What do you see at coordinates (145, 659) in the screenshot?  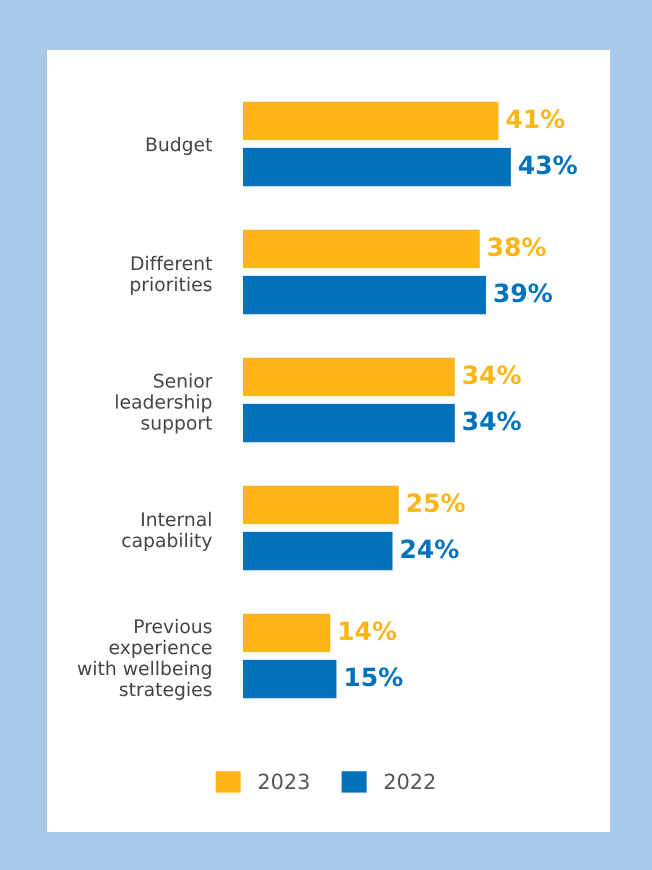 I see `y-tick-label: Previous experience with wellbeing strategies` at bounding box center [145, 659].